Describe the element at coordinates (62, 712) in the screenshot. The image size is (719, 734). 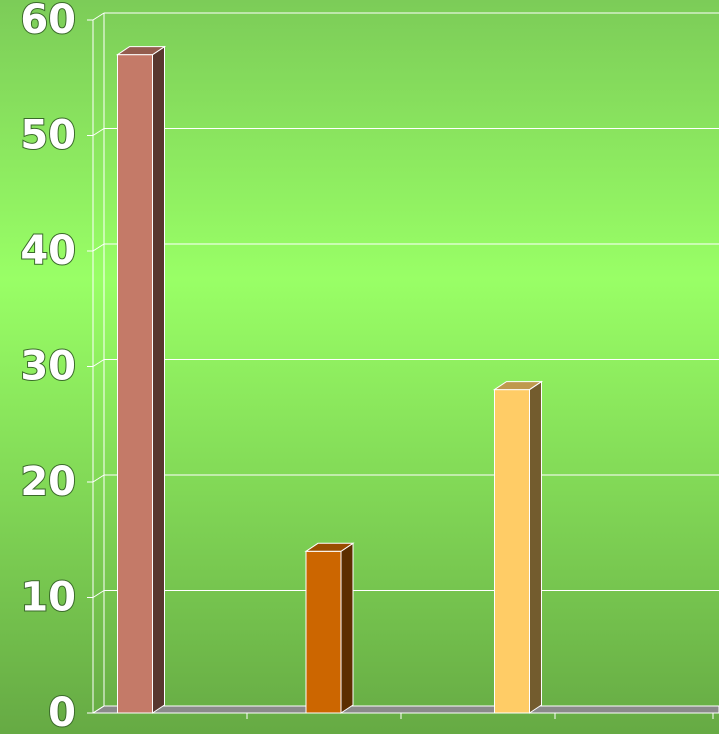
I see `y-tick-label: 0` at that location.